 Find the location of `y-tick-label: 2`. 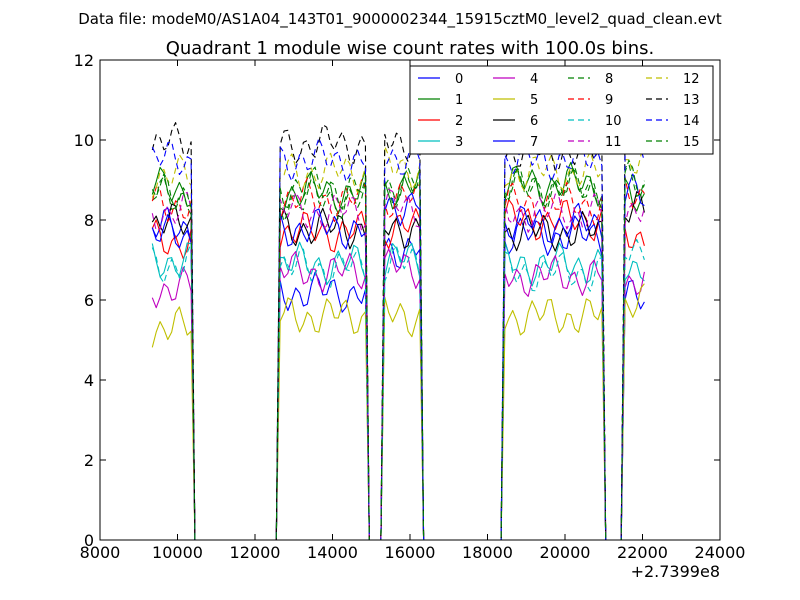

y-tick-label: 2 is located at coordinates (89, 460).